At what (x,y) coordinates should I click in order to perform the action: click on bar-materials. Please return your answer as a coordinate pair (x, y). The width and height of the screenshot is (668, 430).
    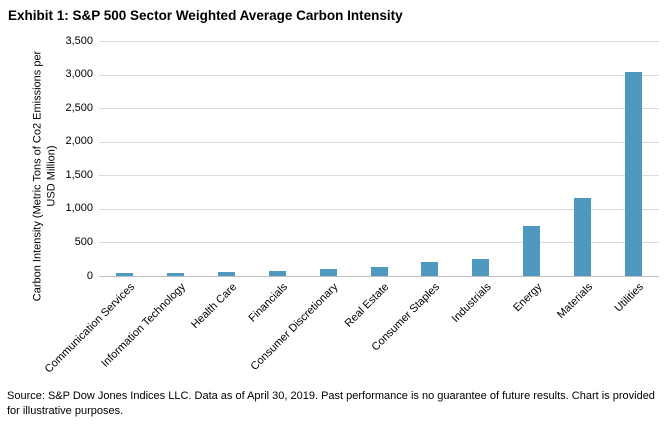
    Looking at the image, I should click on (583, 237).